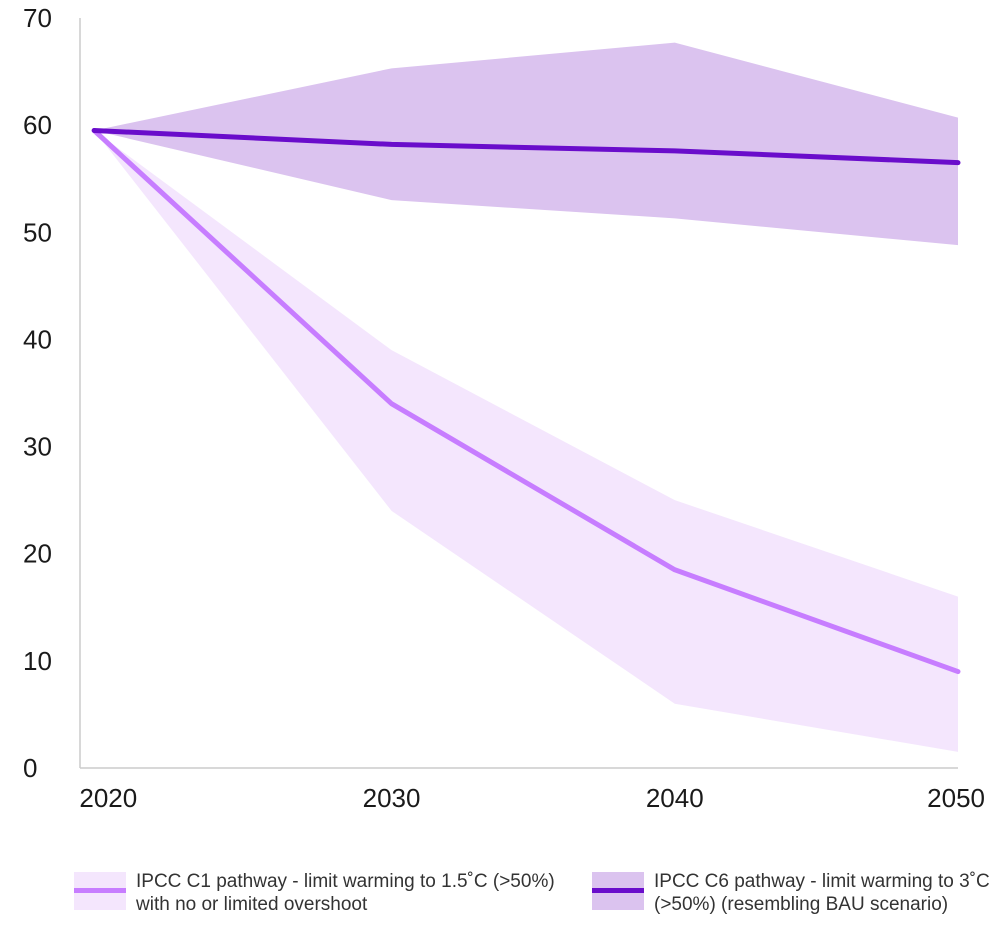 This screenshot has height=943, width=991. I want to click on x-tick-label: 2020, so click(108, 798).